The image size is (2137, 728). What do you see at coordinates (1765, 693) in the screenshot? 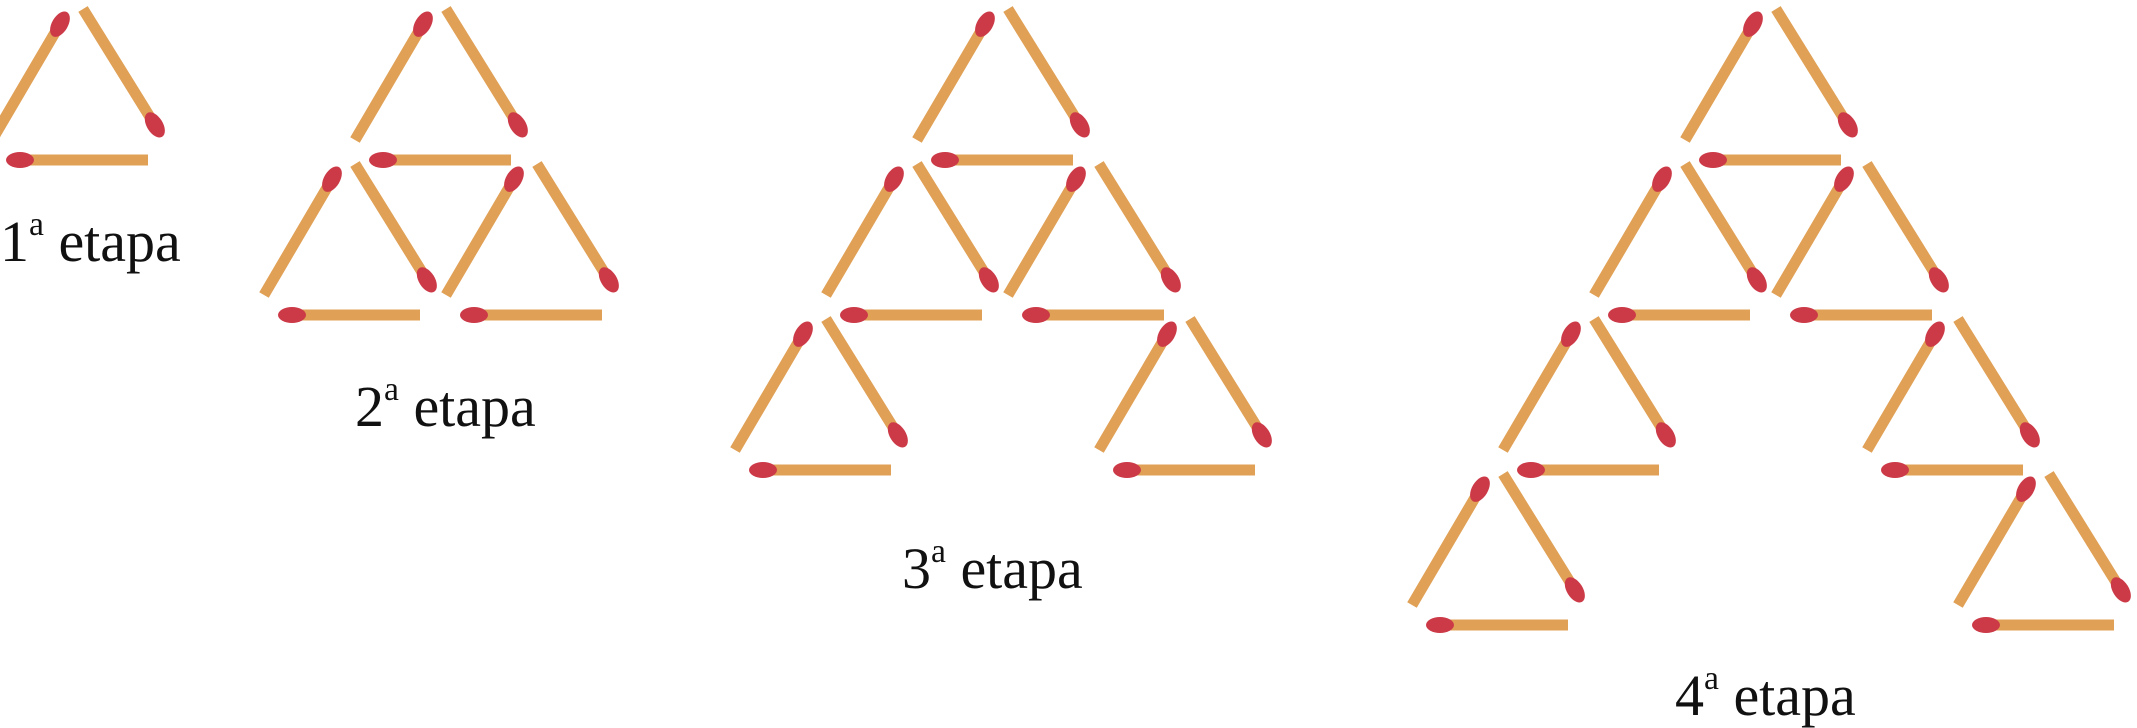
I see `stage-4-caption: 4a etapa` at bounding box center [1765, 693].